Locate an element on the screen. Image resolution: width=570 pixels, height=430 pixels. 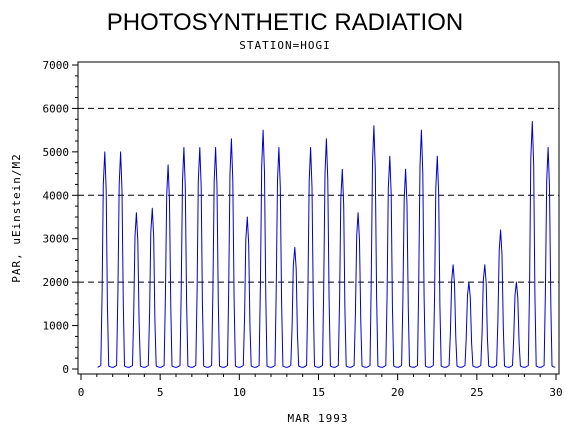
x-tick-label-0: 0 is located at coordinates (81, 392).